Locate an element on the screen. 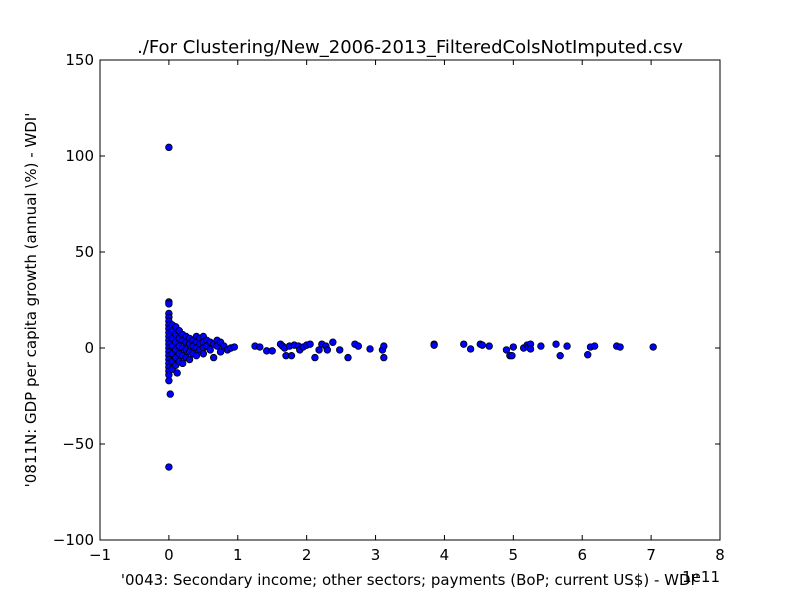 The image size is (800, 600). x-tick-label: 1 is located at coordinates (238, 555).